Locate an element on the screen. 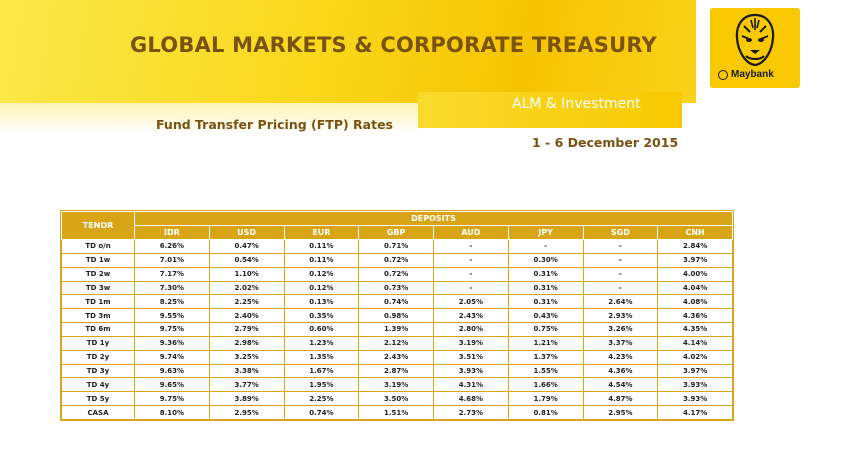 The image size is (861, 450). report-subtitle: Fund Transfer Pricing (FTP) Rates is located at coordinates (274, 124).